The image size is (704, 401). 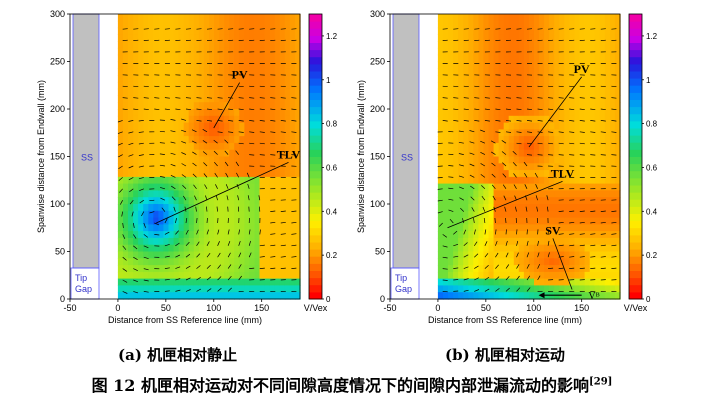 What do you see at coordinates (505, 205) in the screenshot?
I see `annotation-line` at bounding box center [505, 205].